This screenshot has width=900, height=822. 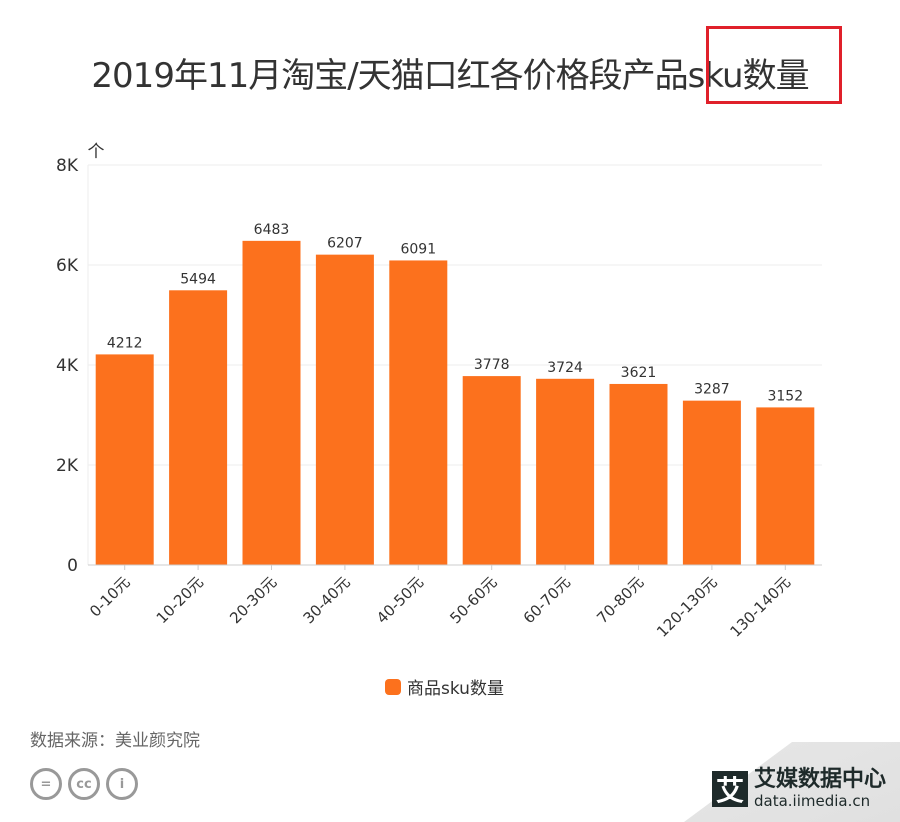 I want to click on data-label: 3778, so click(x=492, y=365).